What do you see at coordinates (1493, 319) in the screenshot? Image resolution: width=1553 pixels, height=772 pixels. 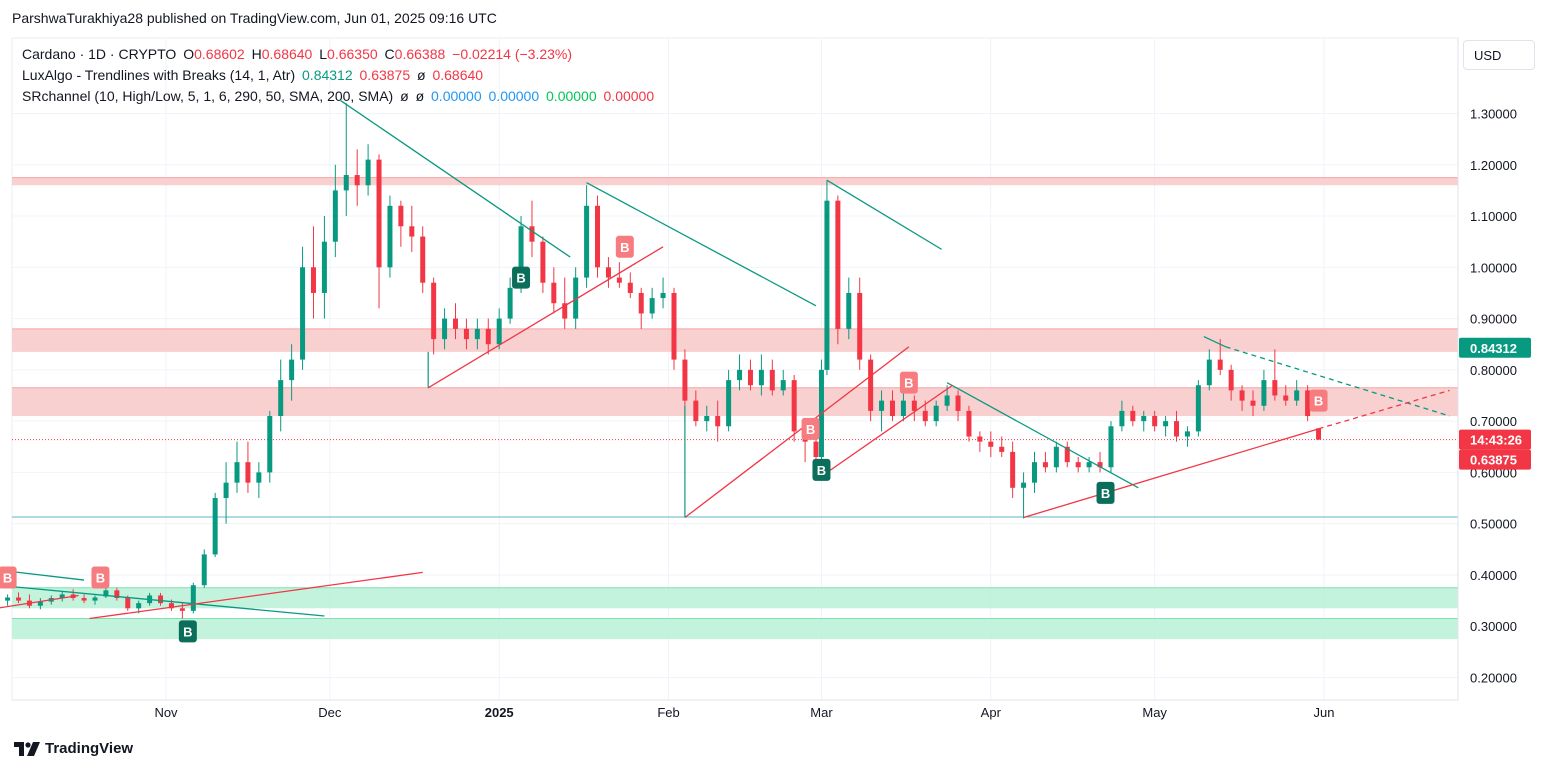 I see `y-tick-label: 0.90000` at bounding box center [1493, 319].